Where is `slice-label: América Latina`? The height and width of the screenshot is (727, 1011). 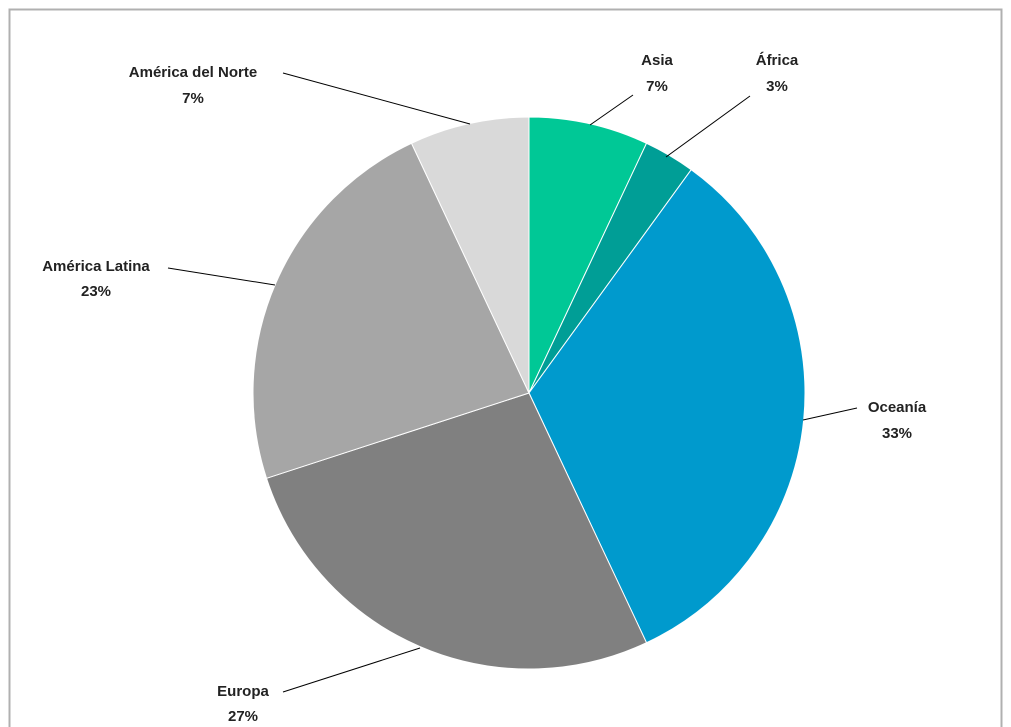 slice-label: América Latina is located at coordinates (96, 266).